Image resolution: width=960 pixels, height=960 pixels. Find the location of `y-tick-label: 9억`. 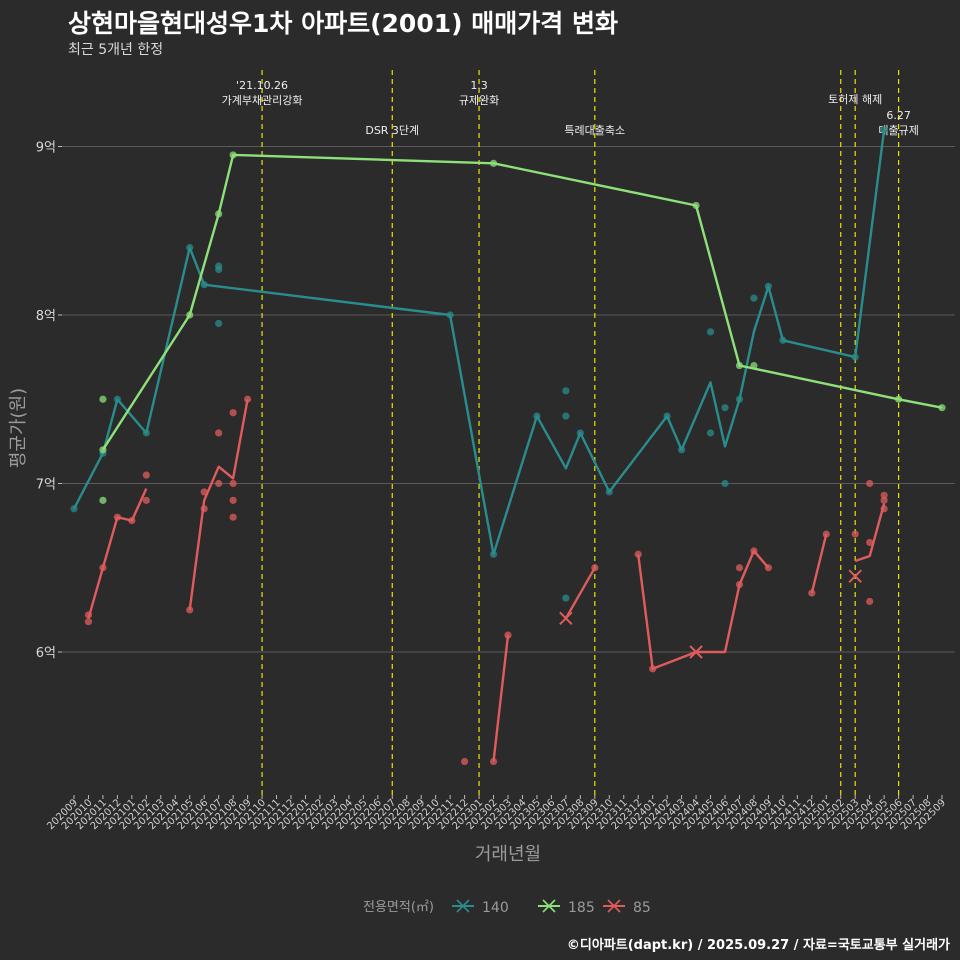

y-tick-label: 9억 is located at coordinates (46, 148).